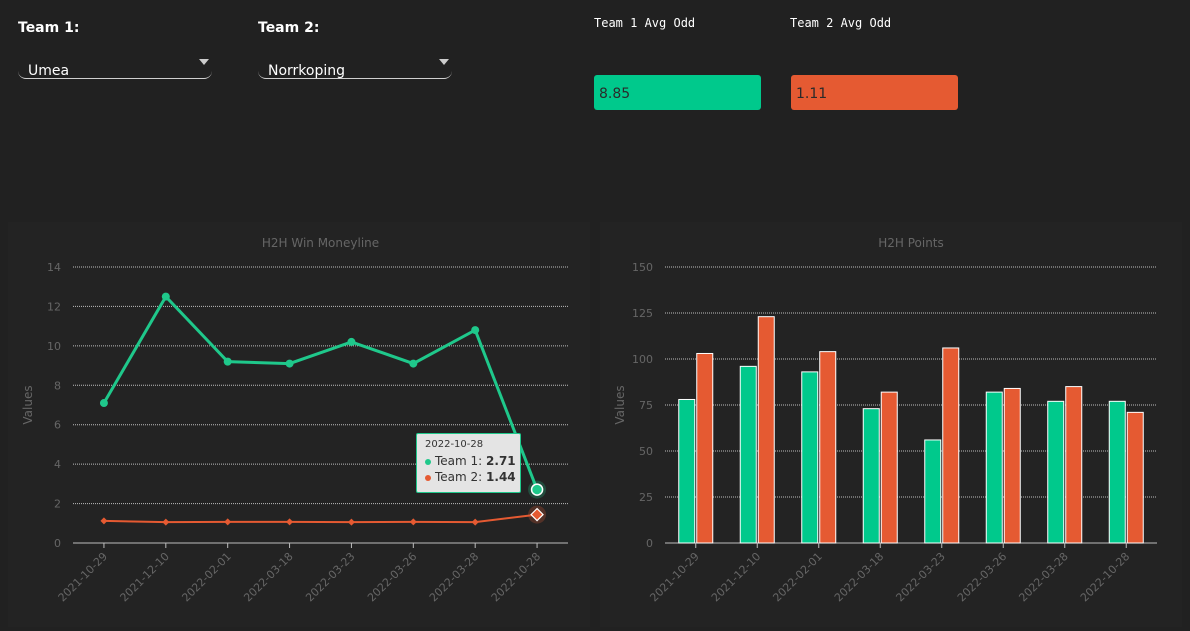 The image size is (1190, 631). I want to click on moneyline-y-tick-label: 4, so click(57, 464).